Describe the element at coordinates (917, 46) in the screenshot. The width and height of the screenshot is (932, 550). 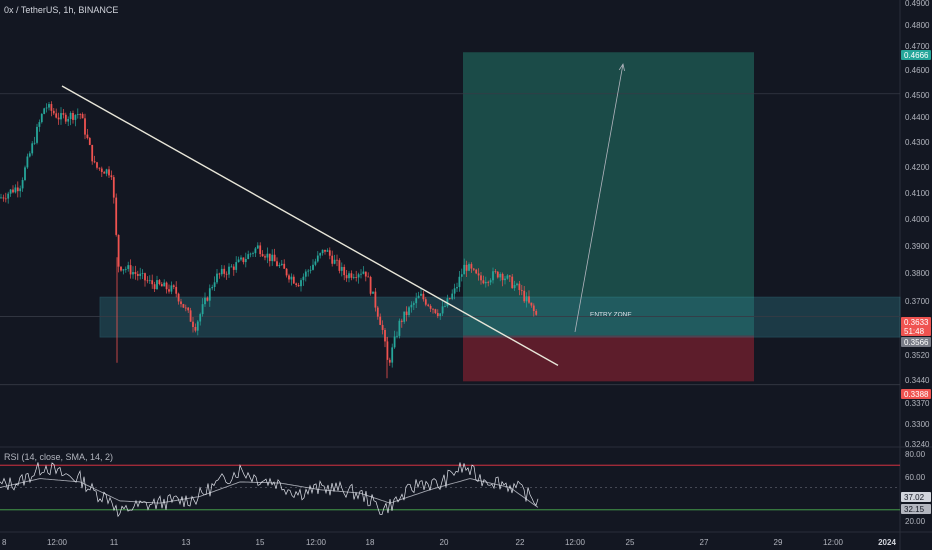
I see `price-tick-label: 0.4700` at that location.